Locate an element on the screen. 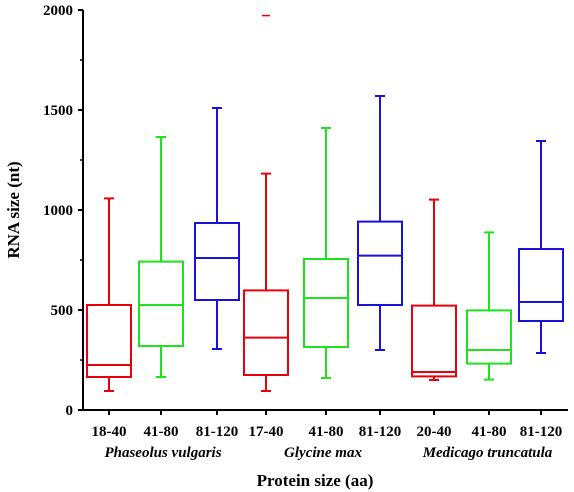  x-tick-label: 20-40 is located at coordinates (434, 432).